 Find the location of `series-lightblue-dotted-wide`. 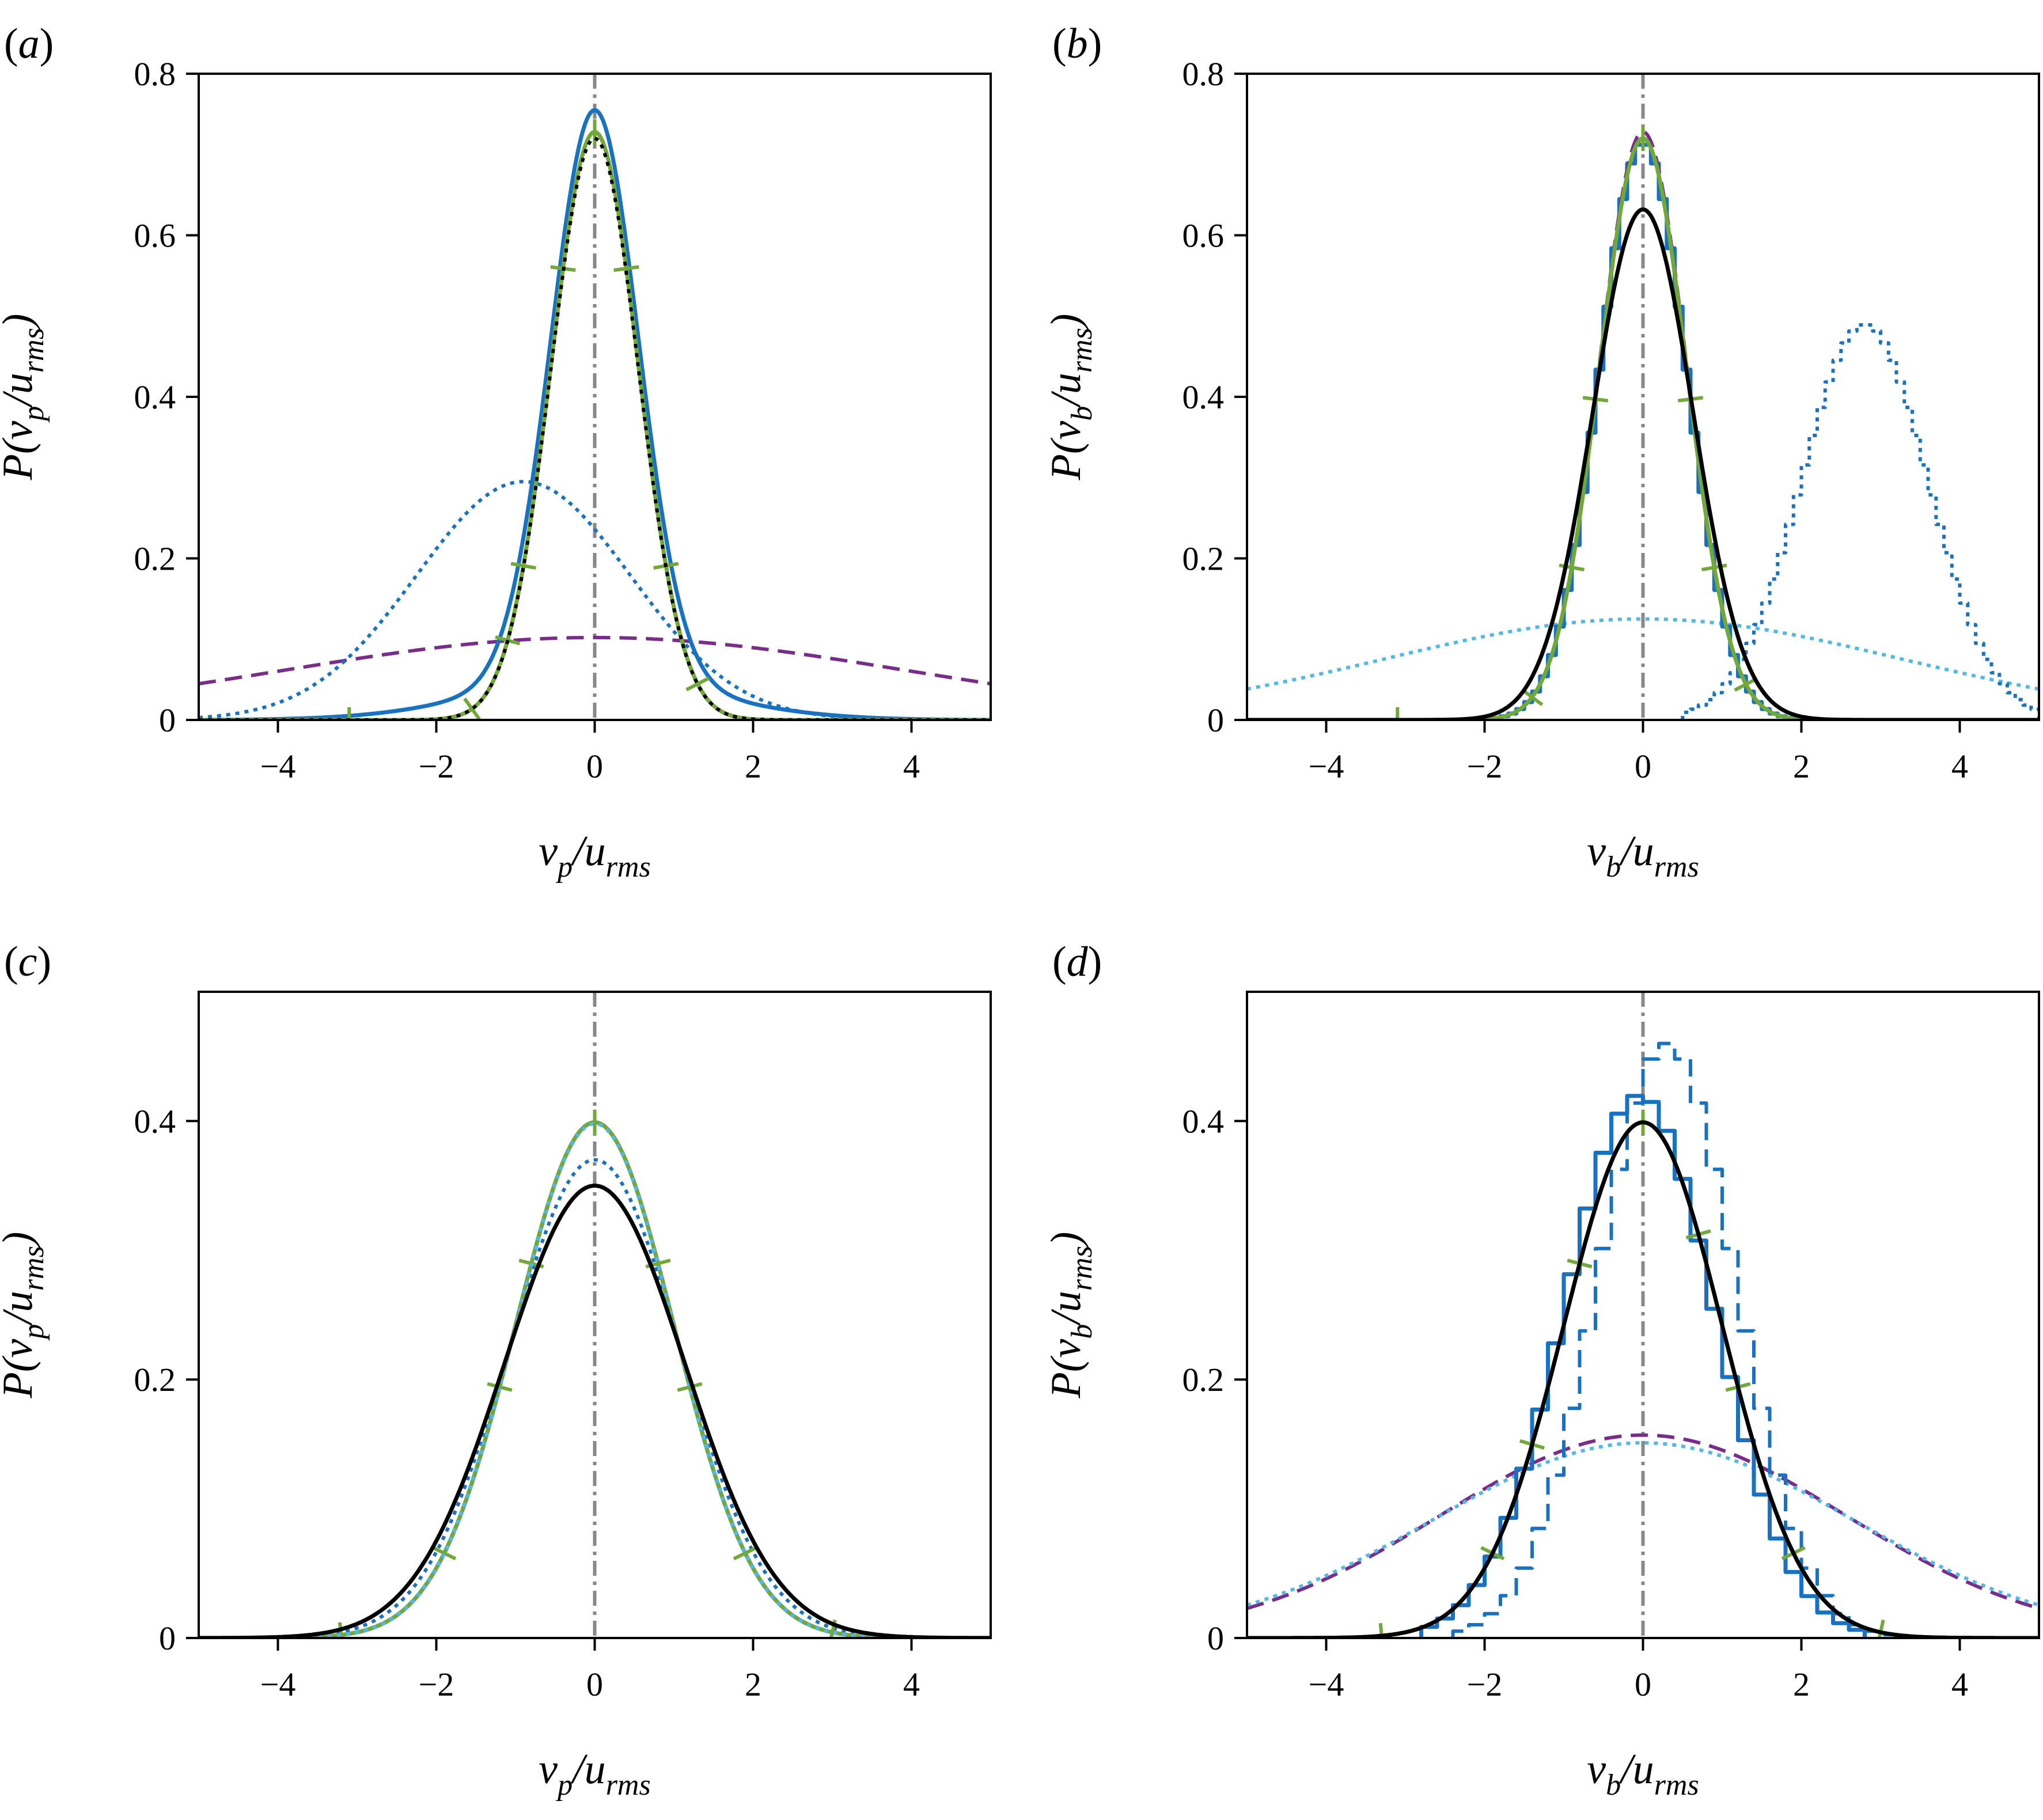

series-lightblue-dotted-wide is located at coordinates (1643, 1524).